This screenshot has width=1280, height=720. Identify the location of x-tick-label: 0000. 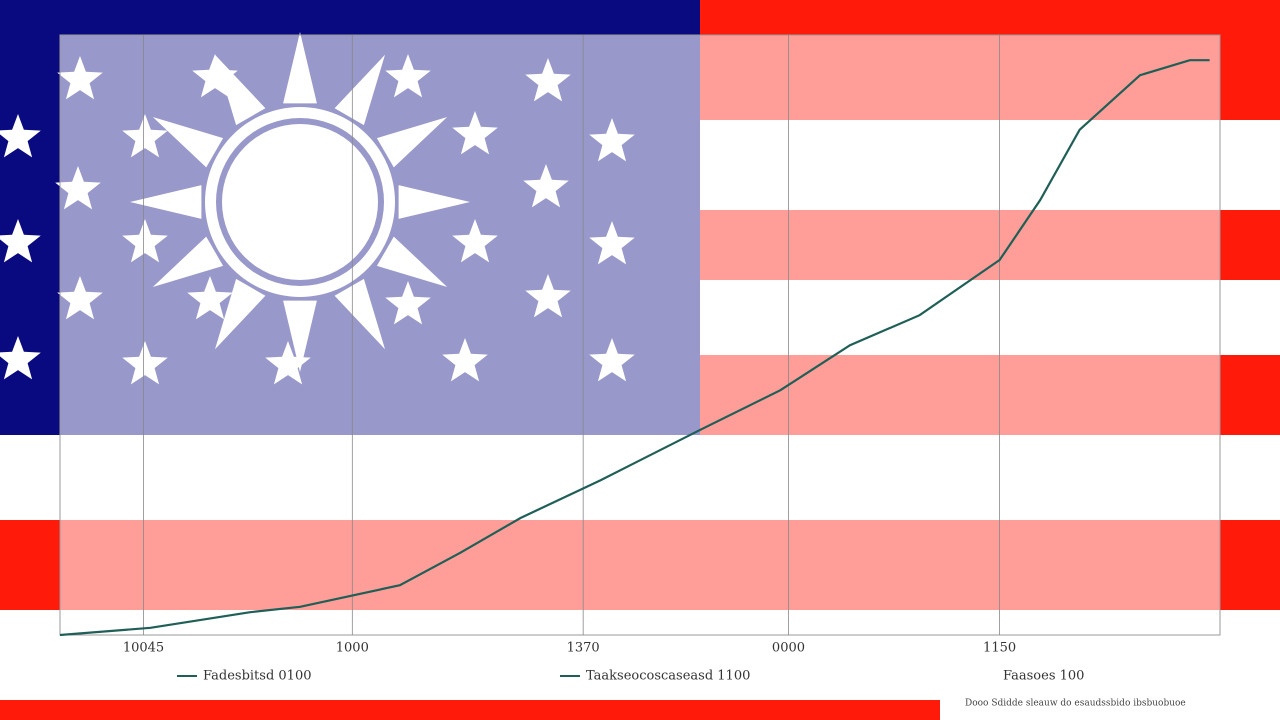
(788, 648).